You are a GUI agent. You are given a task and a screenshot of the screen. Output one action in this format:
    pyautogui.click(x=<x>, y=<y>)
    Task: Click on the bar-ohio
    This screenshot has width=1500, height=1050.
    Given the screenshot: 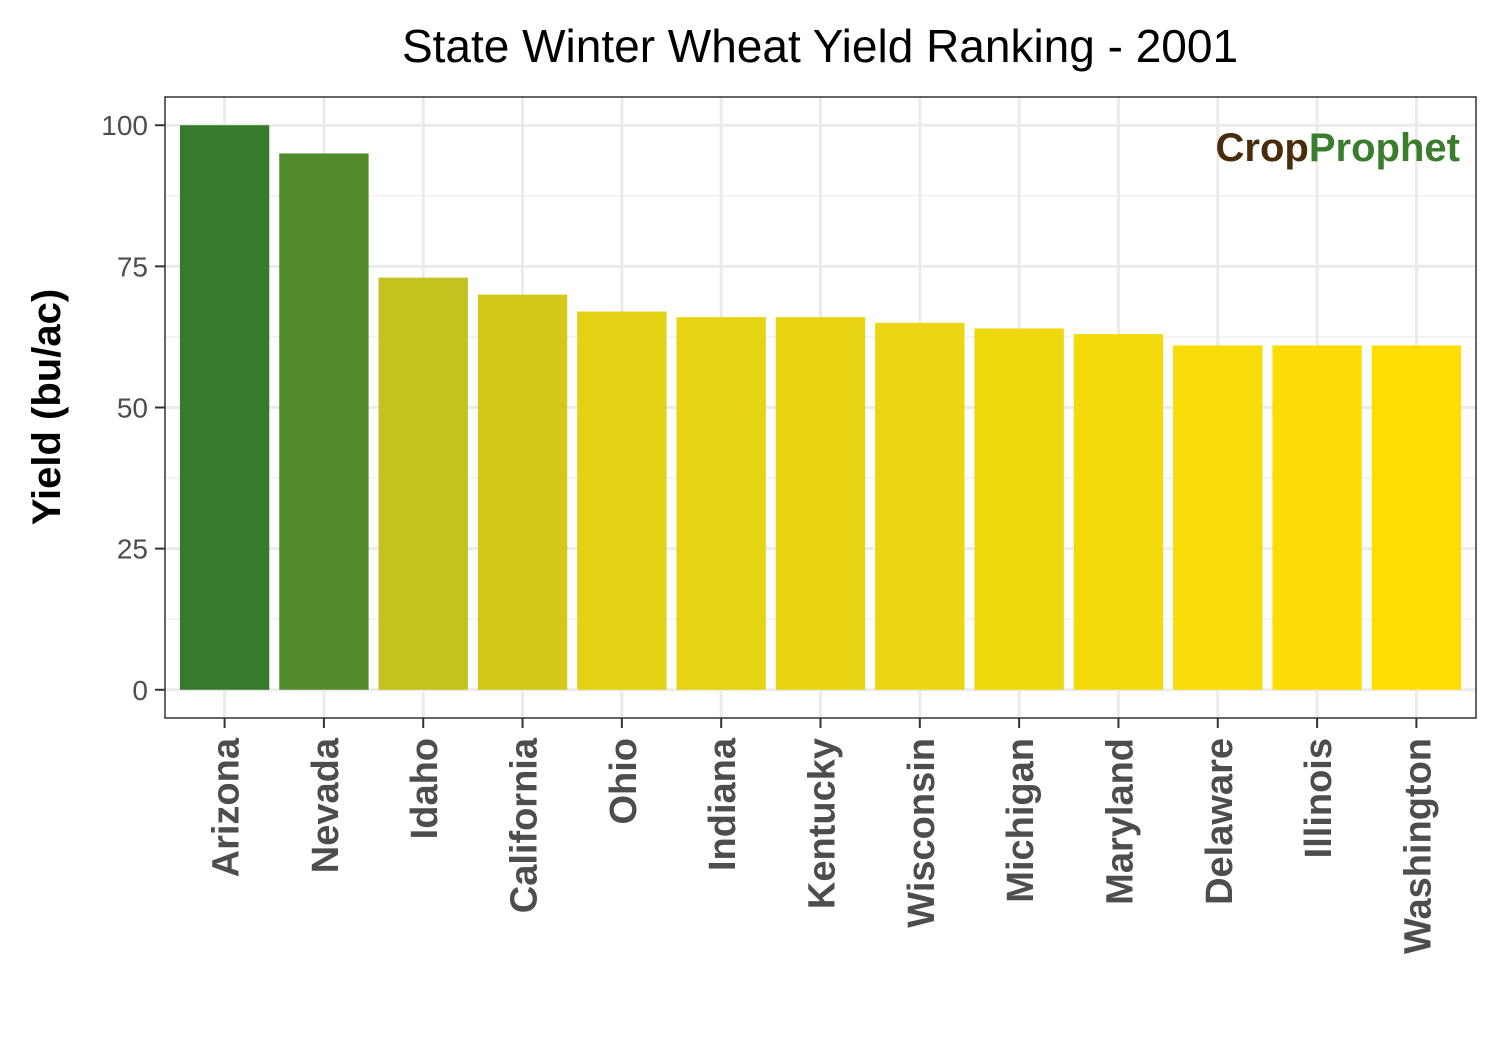 What is the action you would take?
    pyautogui.click(x=622, y=500)
    